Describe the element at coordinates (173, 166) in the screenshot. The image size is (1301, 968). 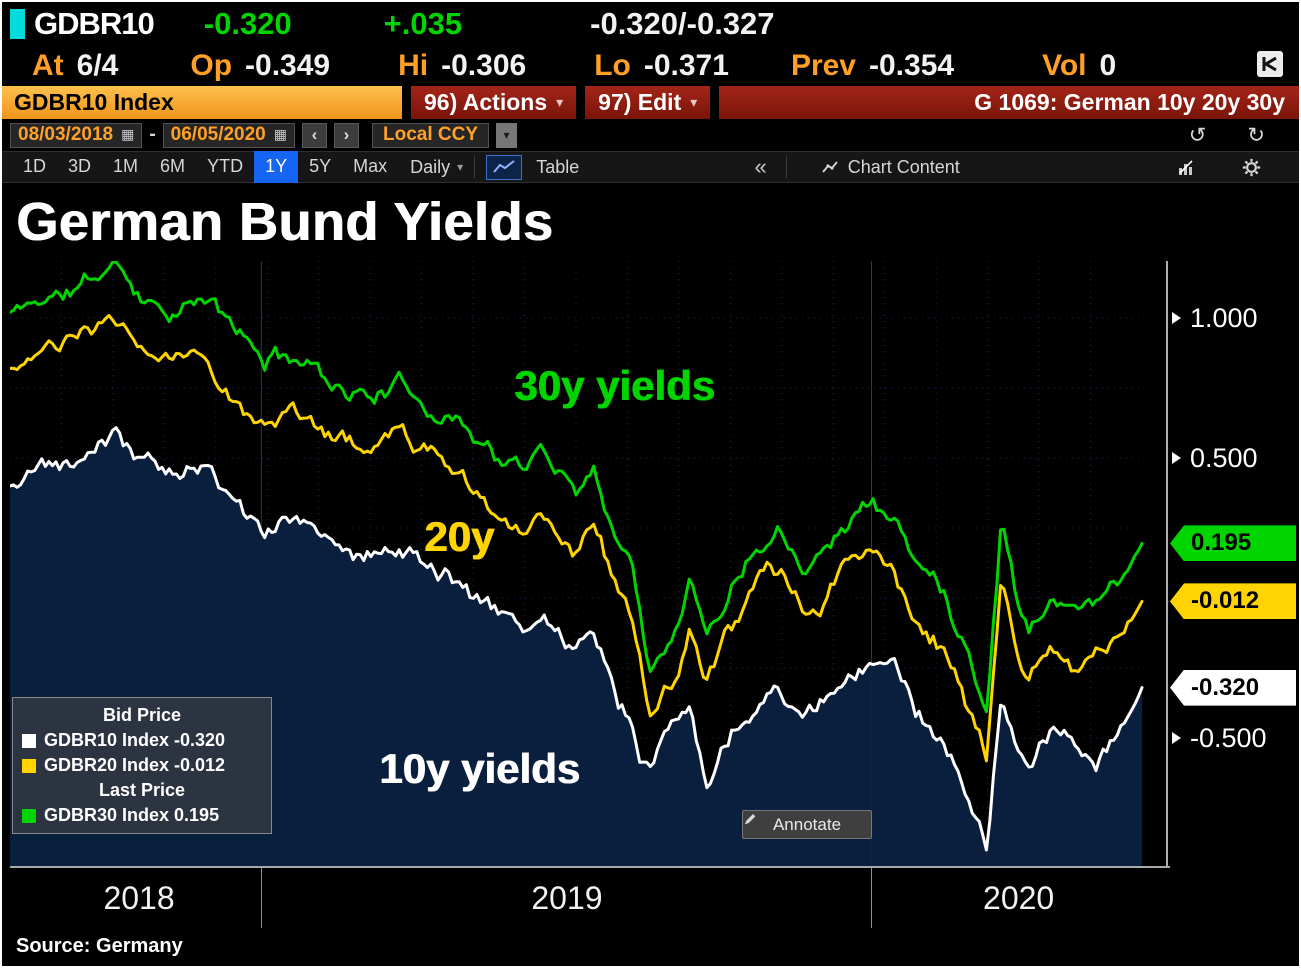
I see `range-button-6M: 6M` at that location.